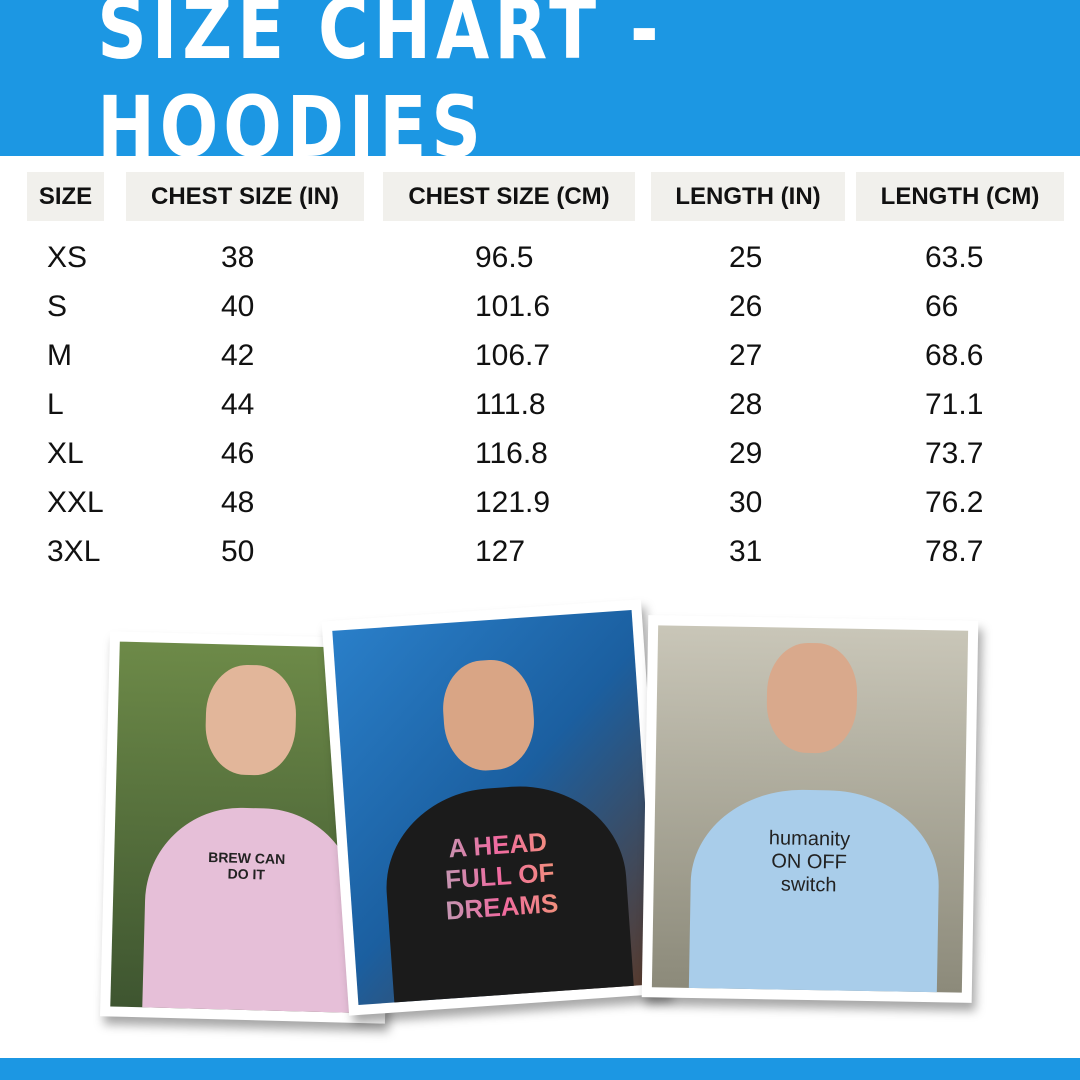  What do you see at coordinates (810, 809) in the screenshot?
I see `photo-blue-hoodie: humanity ON OFF switch` at bounding box center [810, 809].